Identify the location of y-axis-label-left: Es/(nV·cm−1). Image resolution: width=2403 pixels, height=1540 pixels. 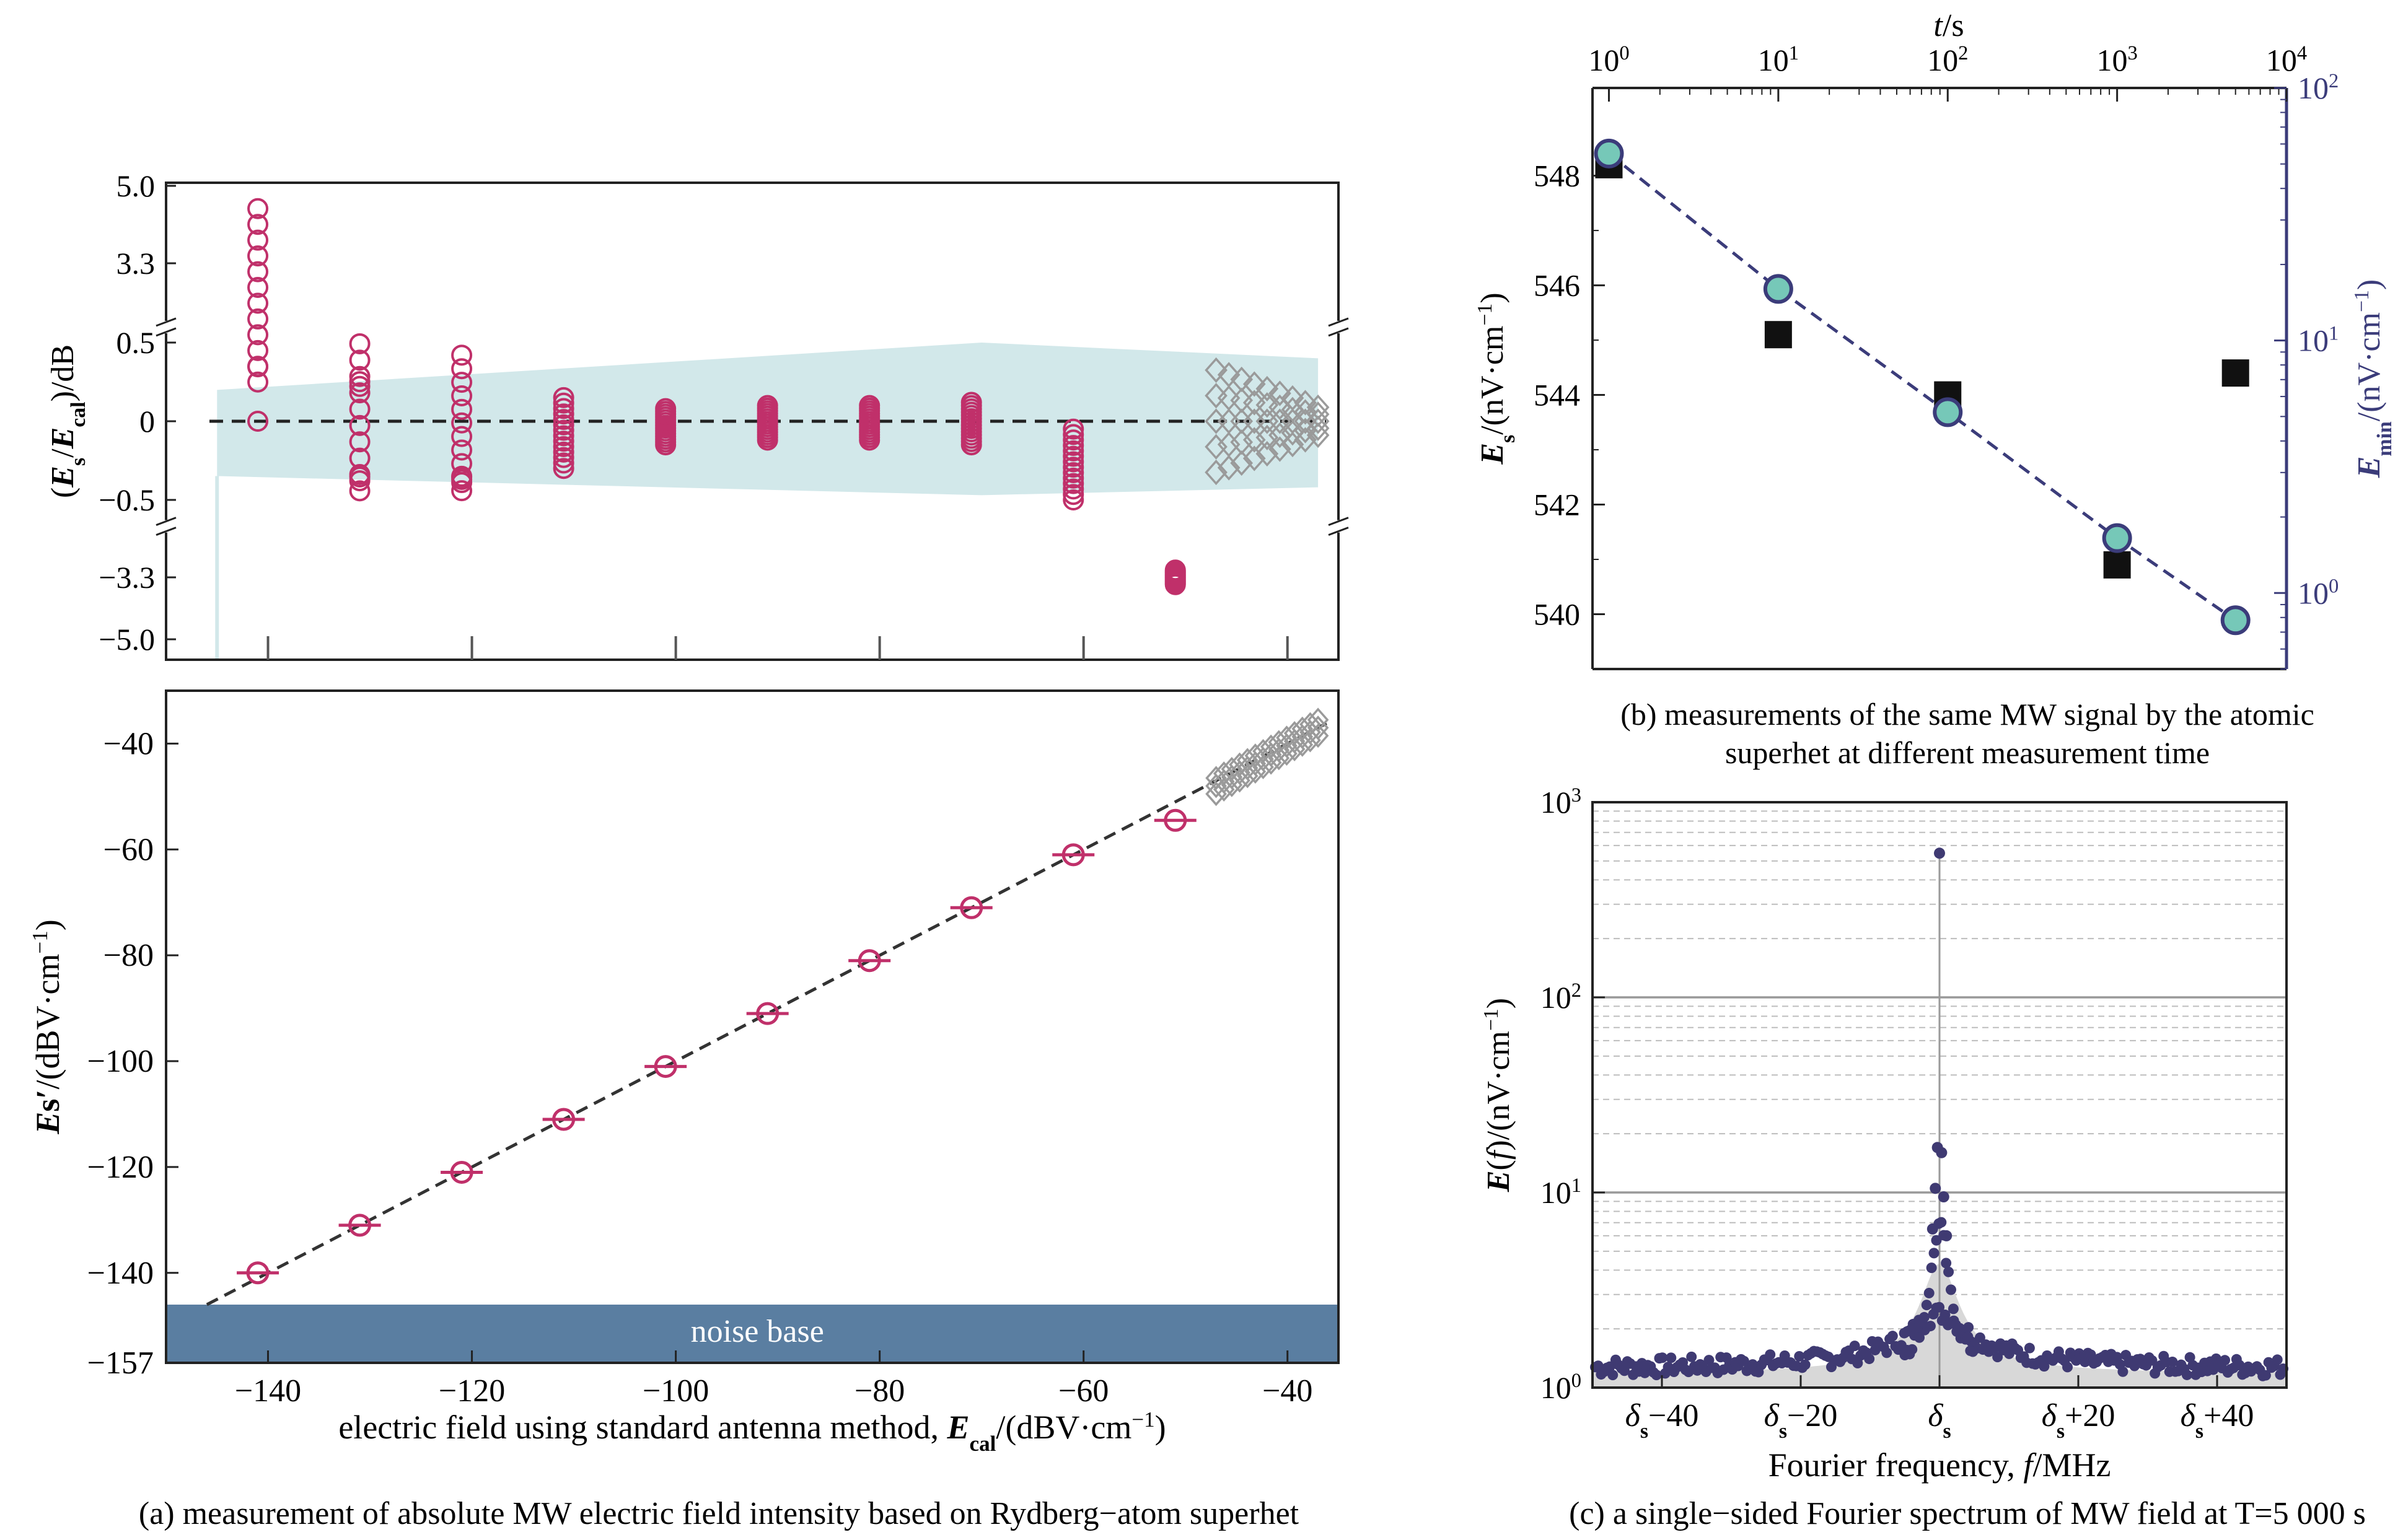
(1496, 378).